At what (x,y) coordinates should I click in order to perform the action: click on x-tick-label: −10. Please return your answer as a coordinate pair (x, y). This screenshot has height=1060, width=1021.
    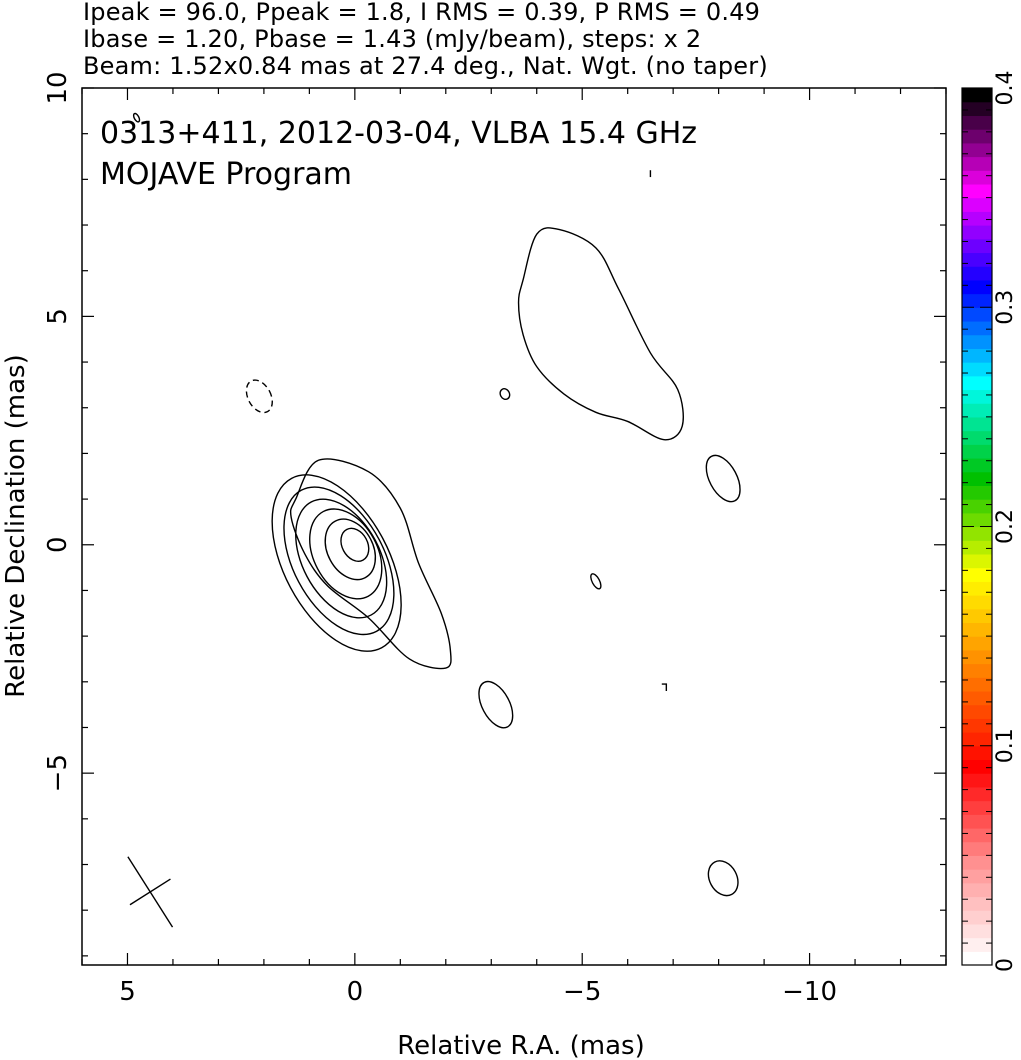
    Looking at the image, I should click on (809, 992).